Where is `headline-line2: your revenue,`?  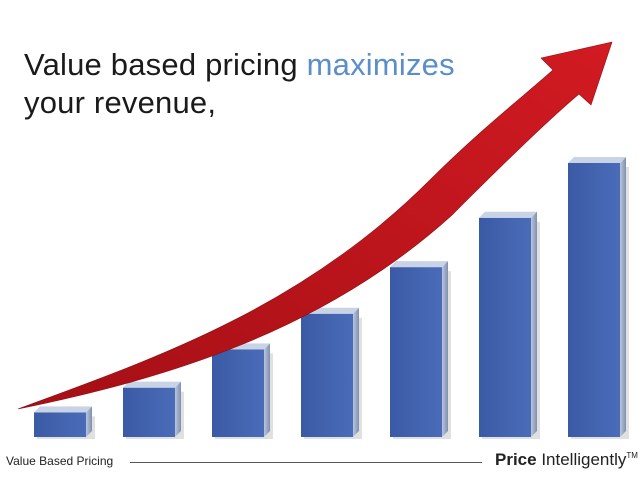 headline-line2: your revenue, is located at coordinates (120, 102).